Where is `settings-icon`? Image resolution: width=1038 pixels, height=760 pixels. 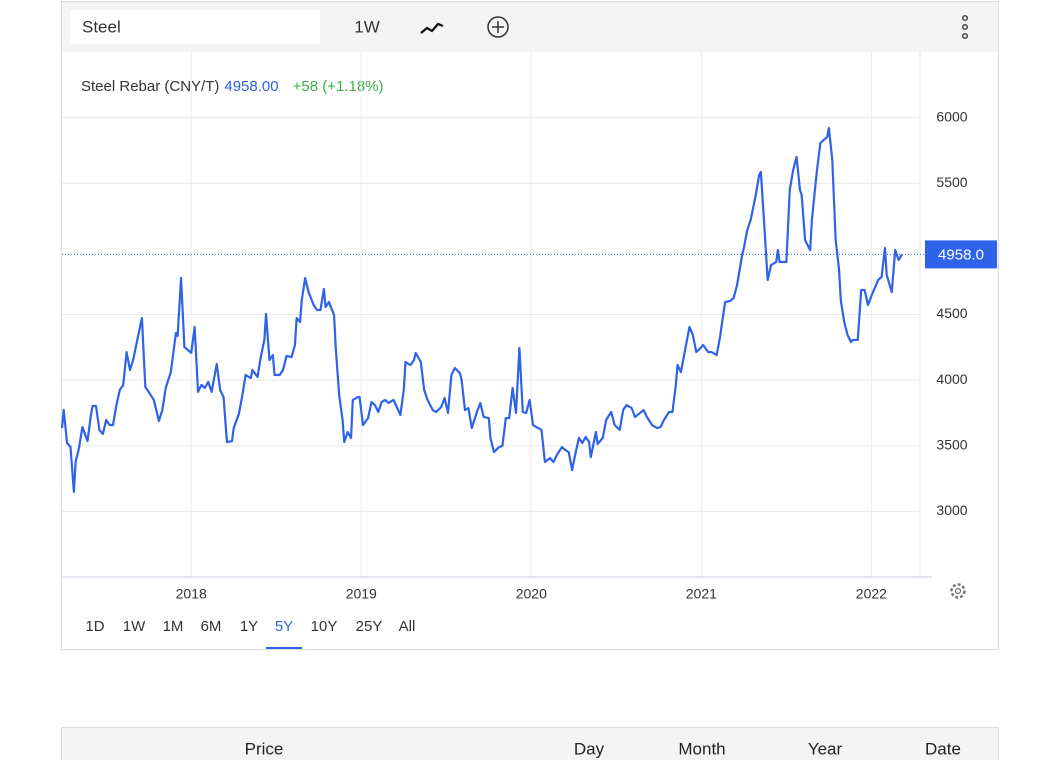 settings-icon is located at coordinates (958, 591).